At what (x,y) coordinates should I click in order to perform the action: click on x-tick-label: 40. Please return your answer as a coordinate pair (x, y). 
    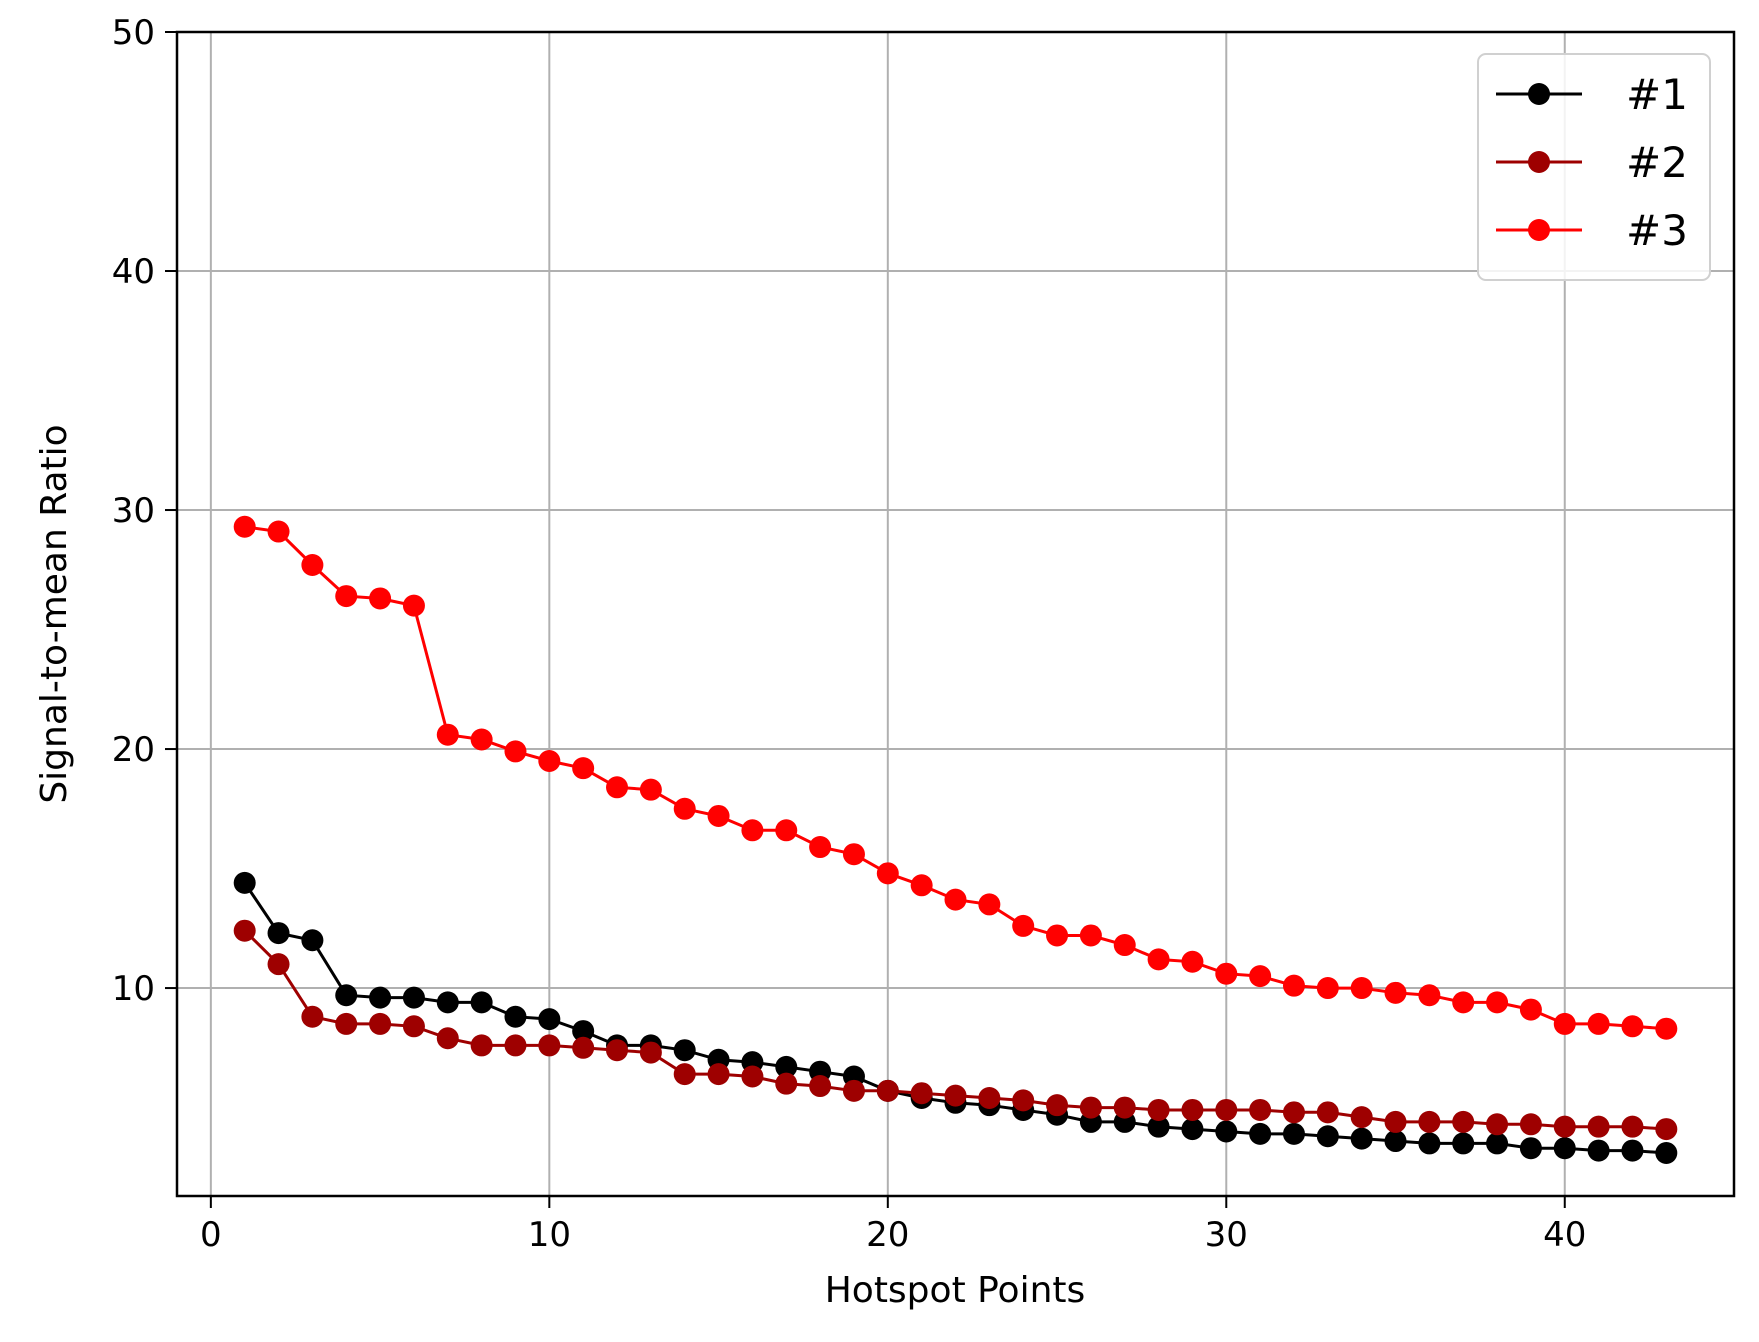
    Looking at the image, I should click on (1564, 1235).